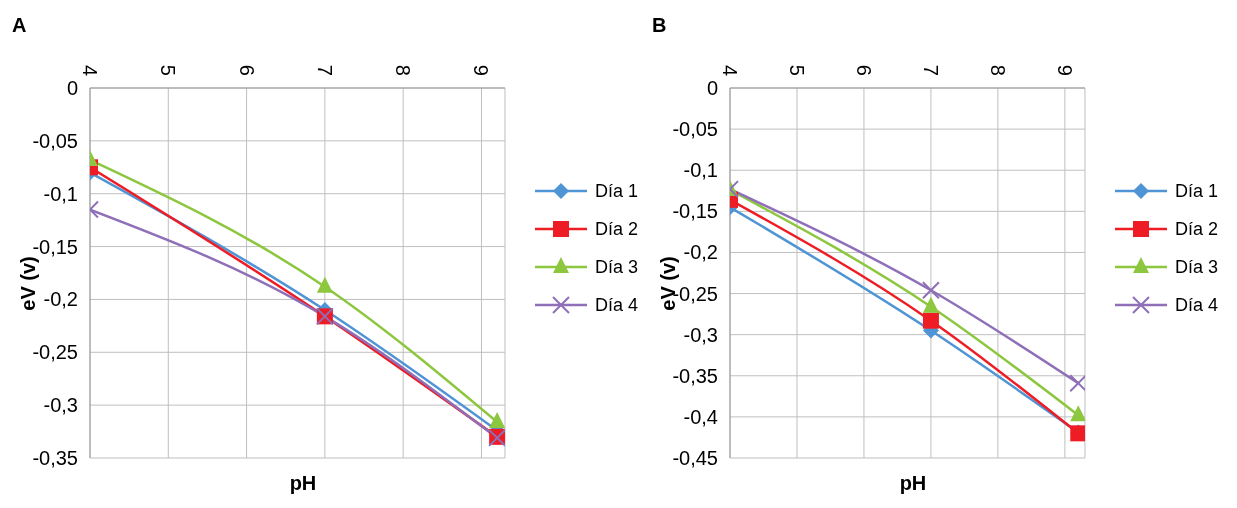 This screenshot has width=1237, height=508. Describe the element at coordinates (19, 25) in the screenshot. I see `chart-title: A` at that location.